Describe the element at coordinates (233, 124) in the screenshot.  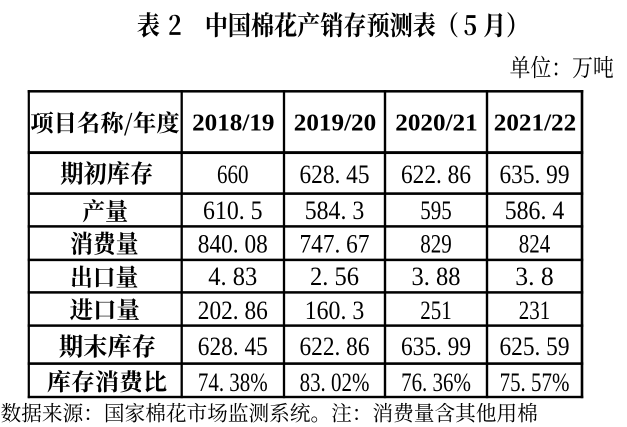
I see `svg-text: 2018/19` at that location.